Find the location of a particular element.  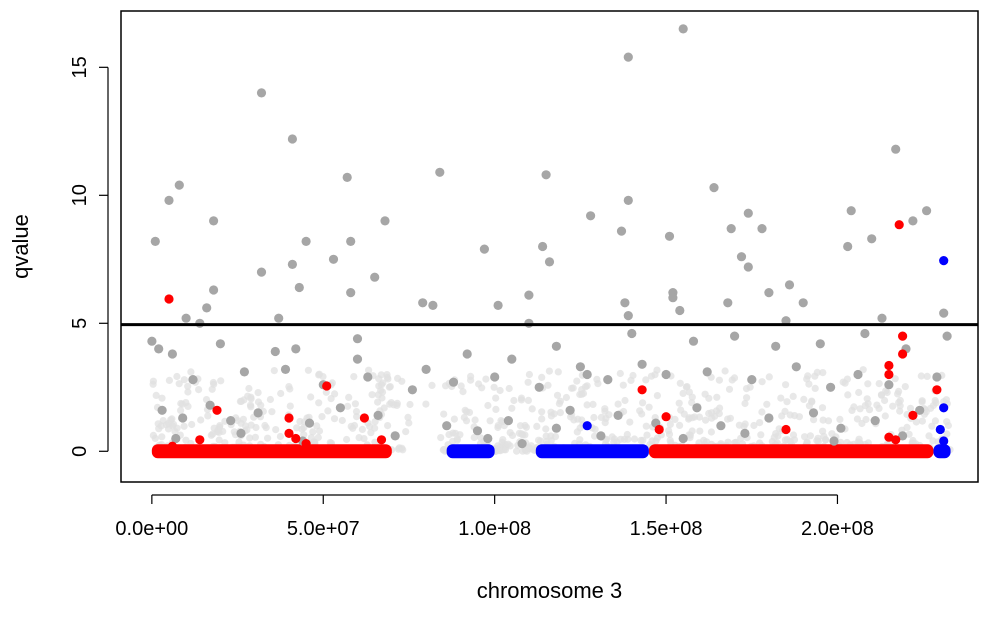

x-axis-title: chromosome 3 is located at coordinates (550, 590).